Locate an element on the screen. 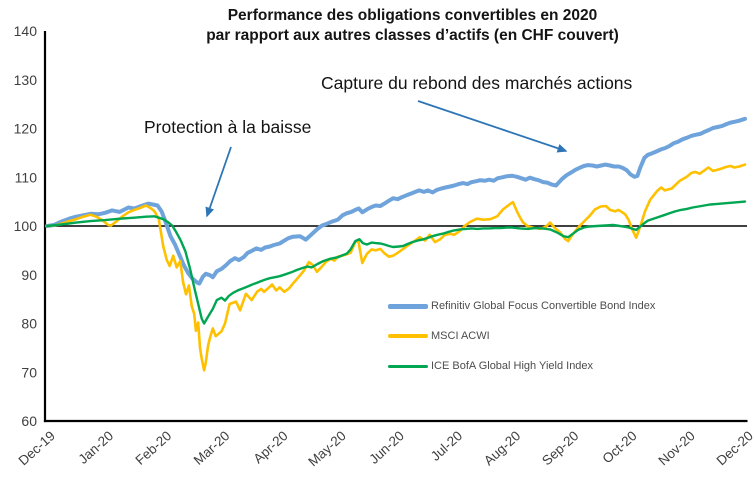 This screenshot has height=489, width=755. y-axis-label: 110 is located at coordinates (26, 177).